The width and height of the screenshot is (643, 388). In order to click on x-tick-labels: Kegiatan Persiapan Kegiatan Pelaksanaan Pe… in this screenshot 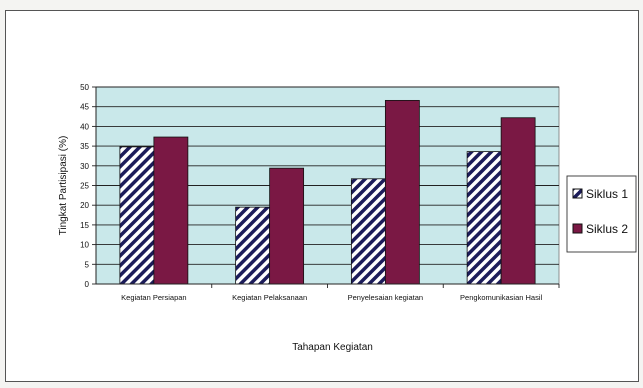, I will do `click(331, 297)`.